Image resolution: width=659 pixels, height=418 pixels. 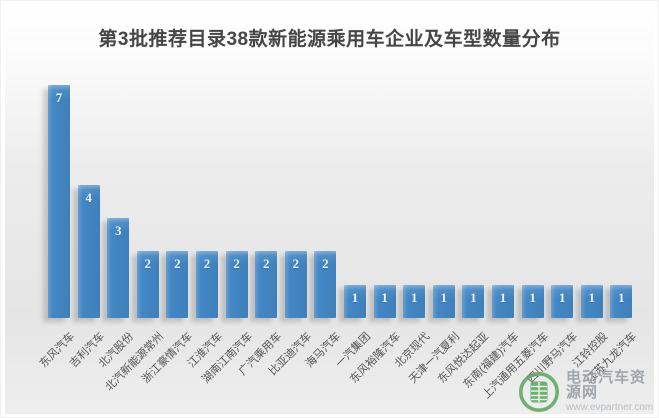 I want to click on watermark-site-url: www.evpartner.com, so click(x=610, y=407).